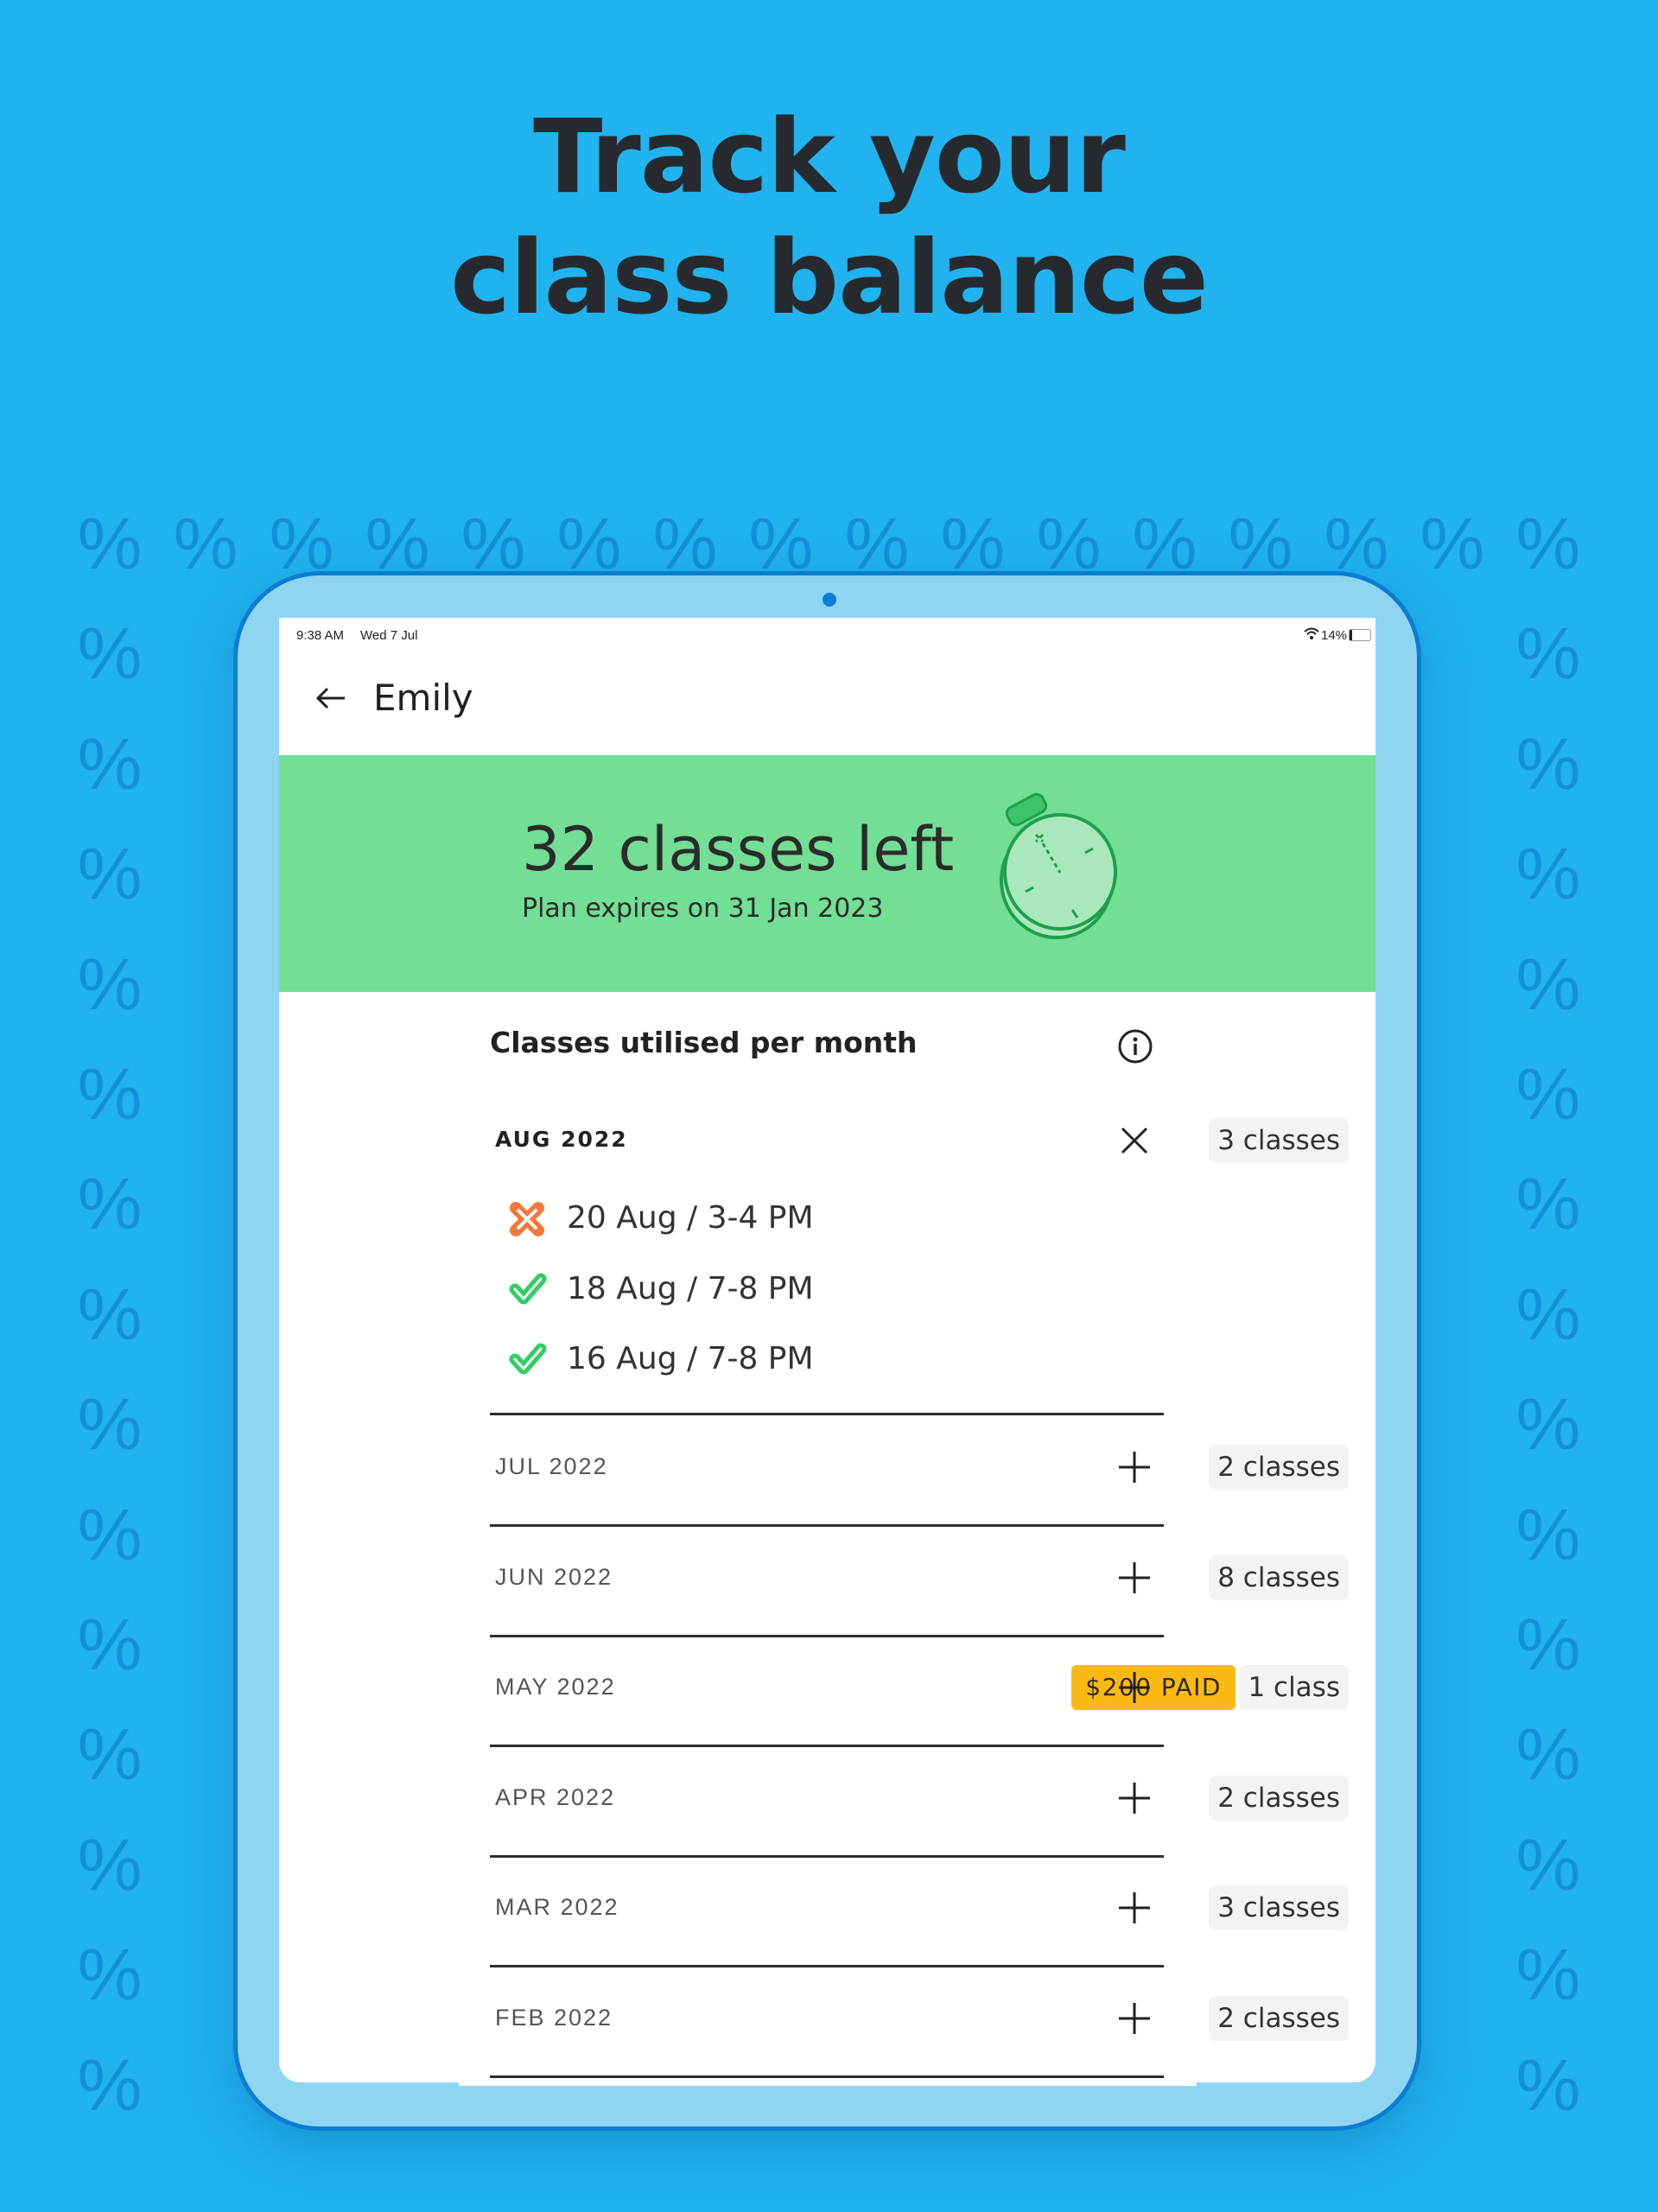 The image size is (1658, 2212). What do you see at coordinates (690, 1358) in the screenshot?
I see `session-item: 16 Aug / 7-8 PM` at bounding box center [690, 1358].